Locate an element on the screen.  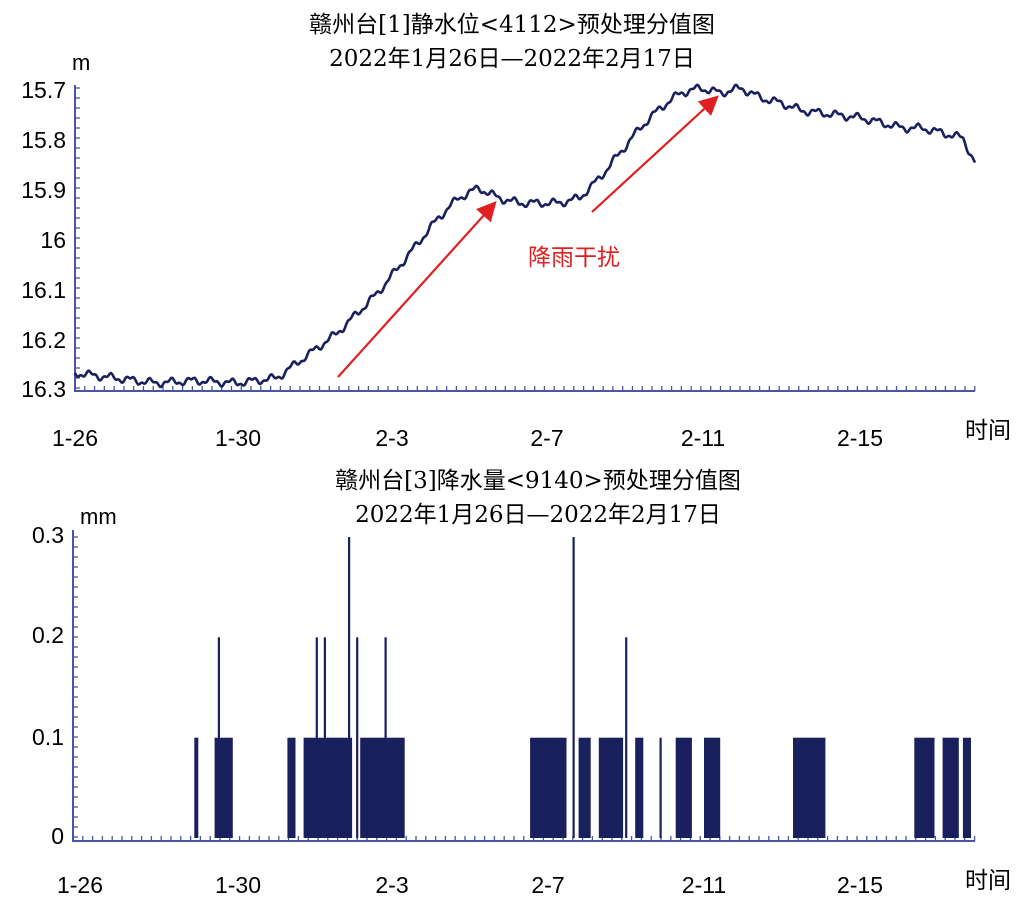
y-tick-label: 0 is located at coordinates (57, 836).